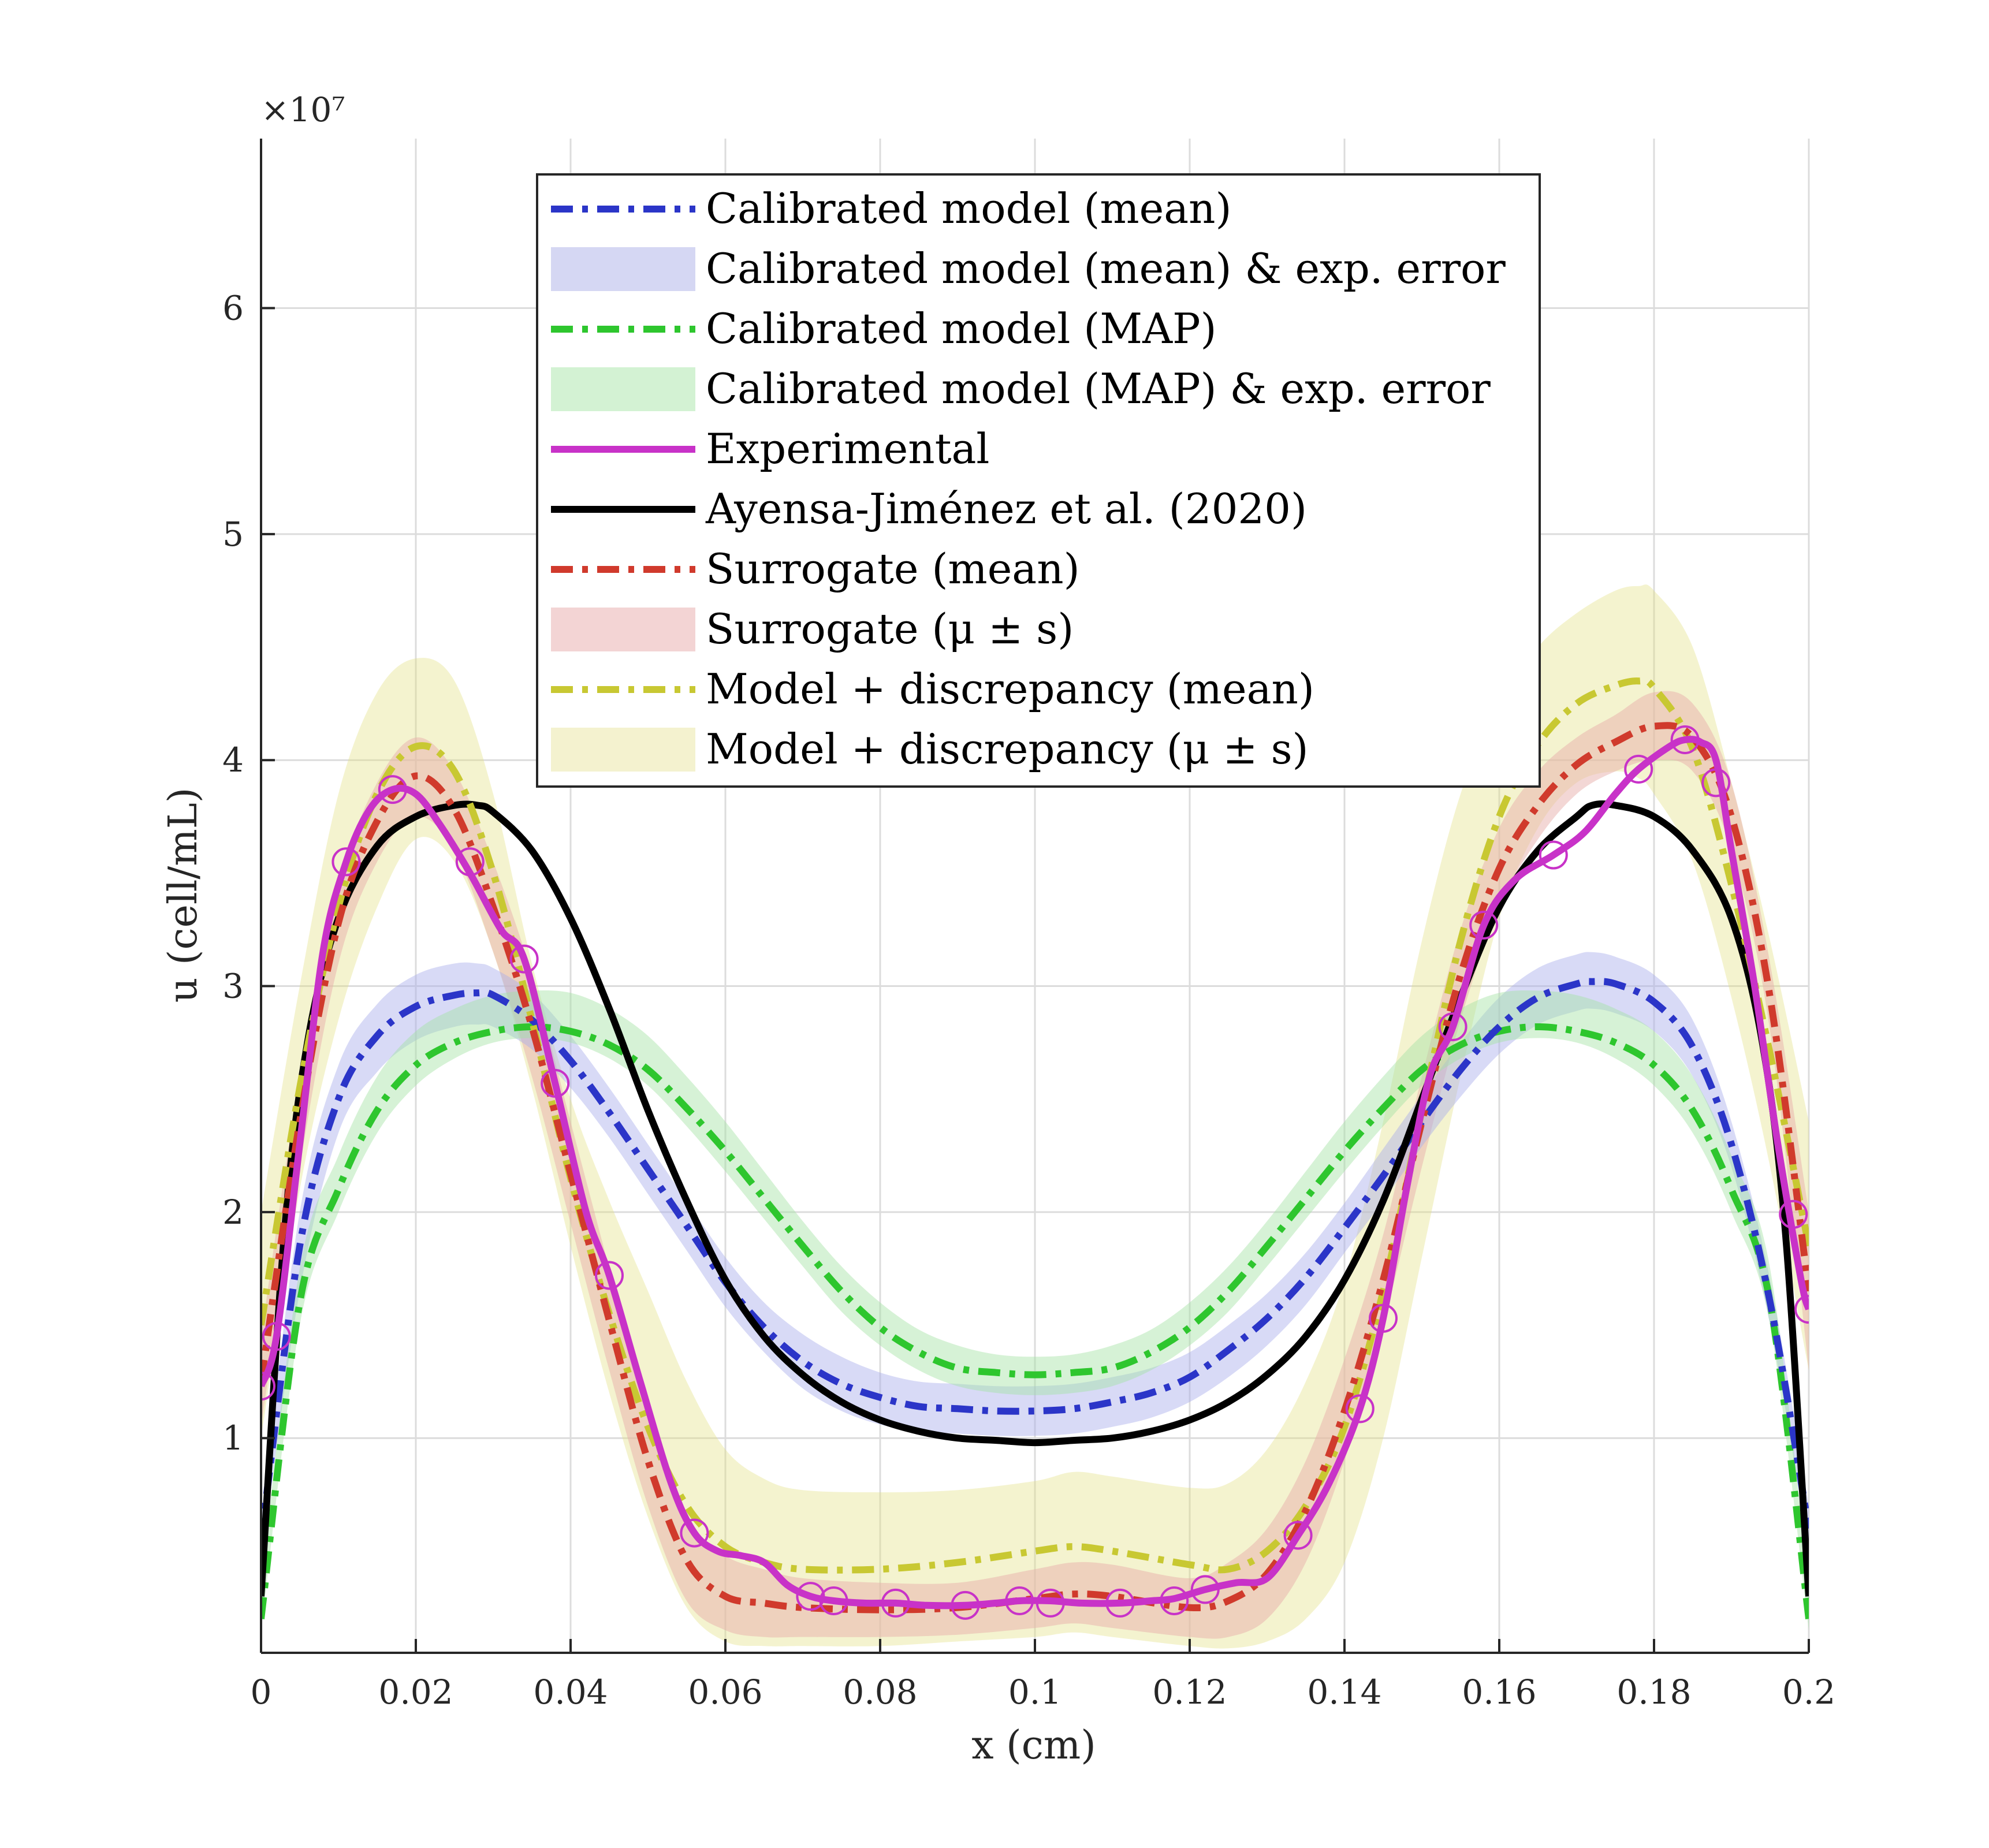 The width and height of the screenshot is (1989, 1848). Describe the element at coordinates (233, 986) in the screenshot. I see `y-tick-label: 3` at that location.